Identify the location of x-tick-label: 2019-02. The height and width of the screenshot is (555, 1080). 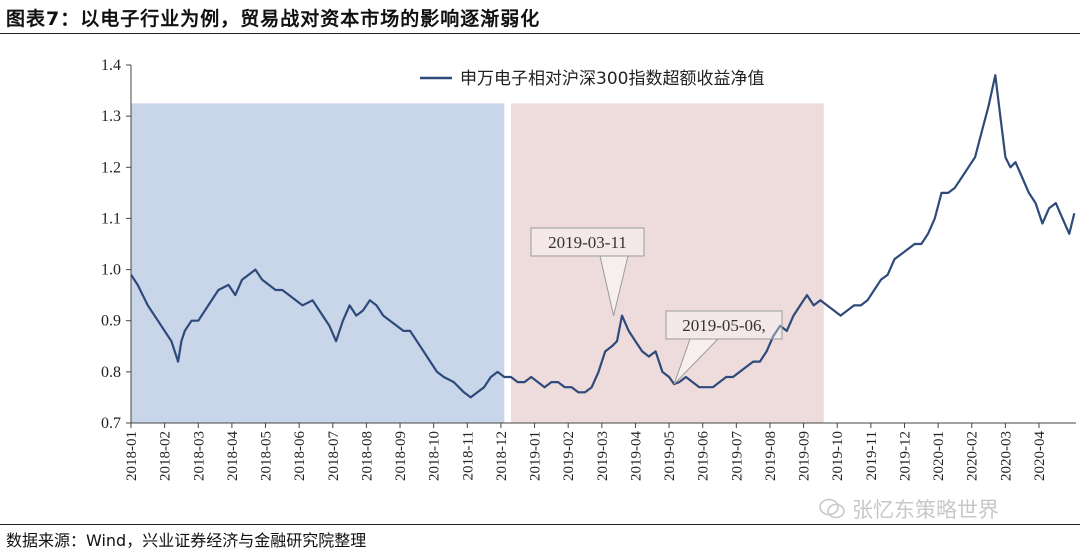
(569, 456).